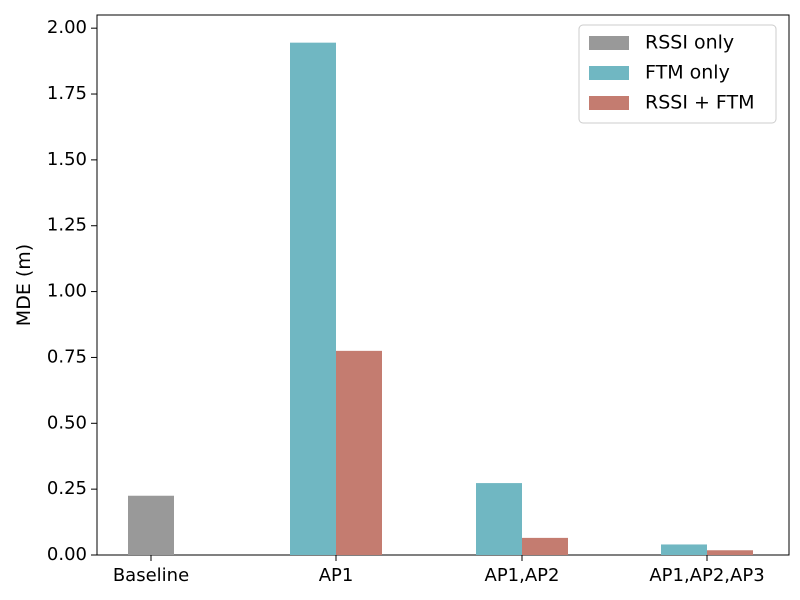 The image size is (800, 600). Describe the element at coordinates (439, 570) in the screenshot. I see `x-axis: Baseline AP1 AP1,AP2 AP1,AP2,AP3` at that location.